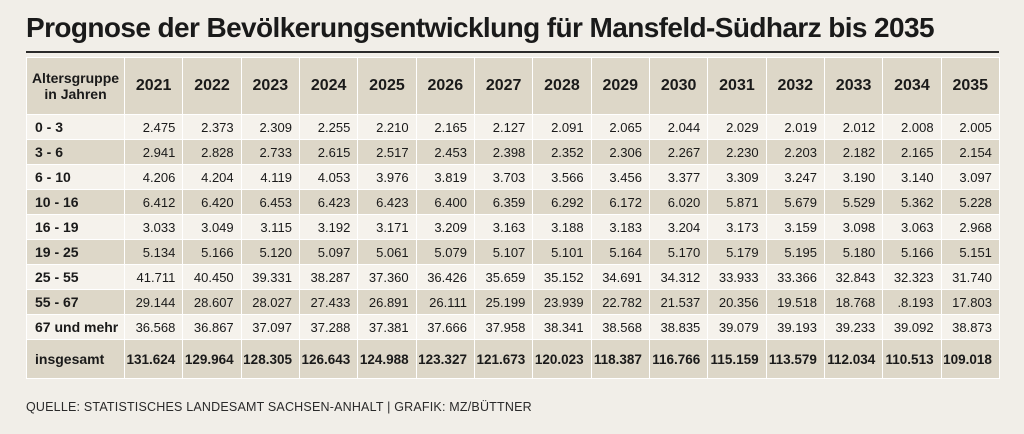 This screenshot has width=1024, height=434. I want to click on table-cell: 26.111, so click(445, 302).